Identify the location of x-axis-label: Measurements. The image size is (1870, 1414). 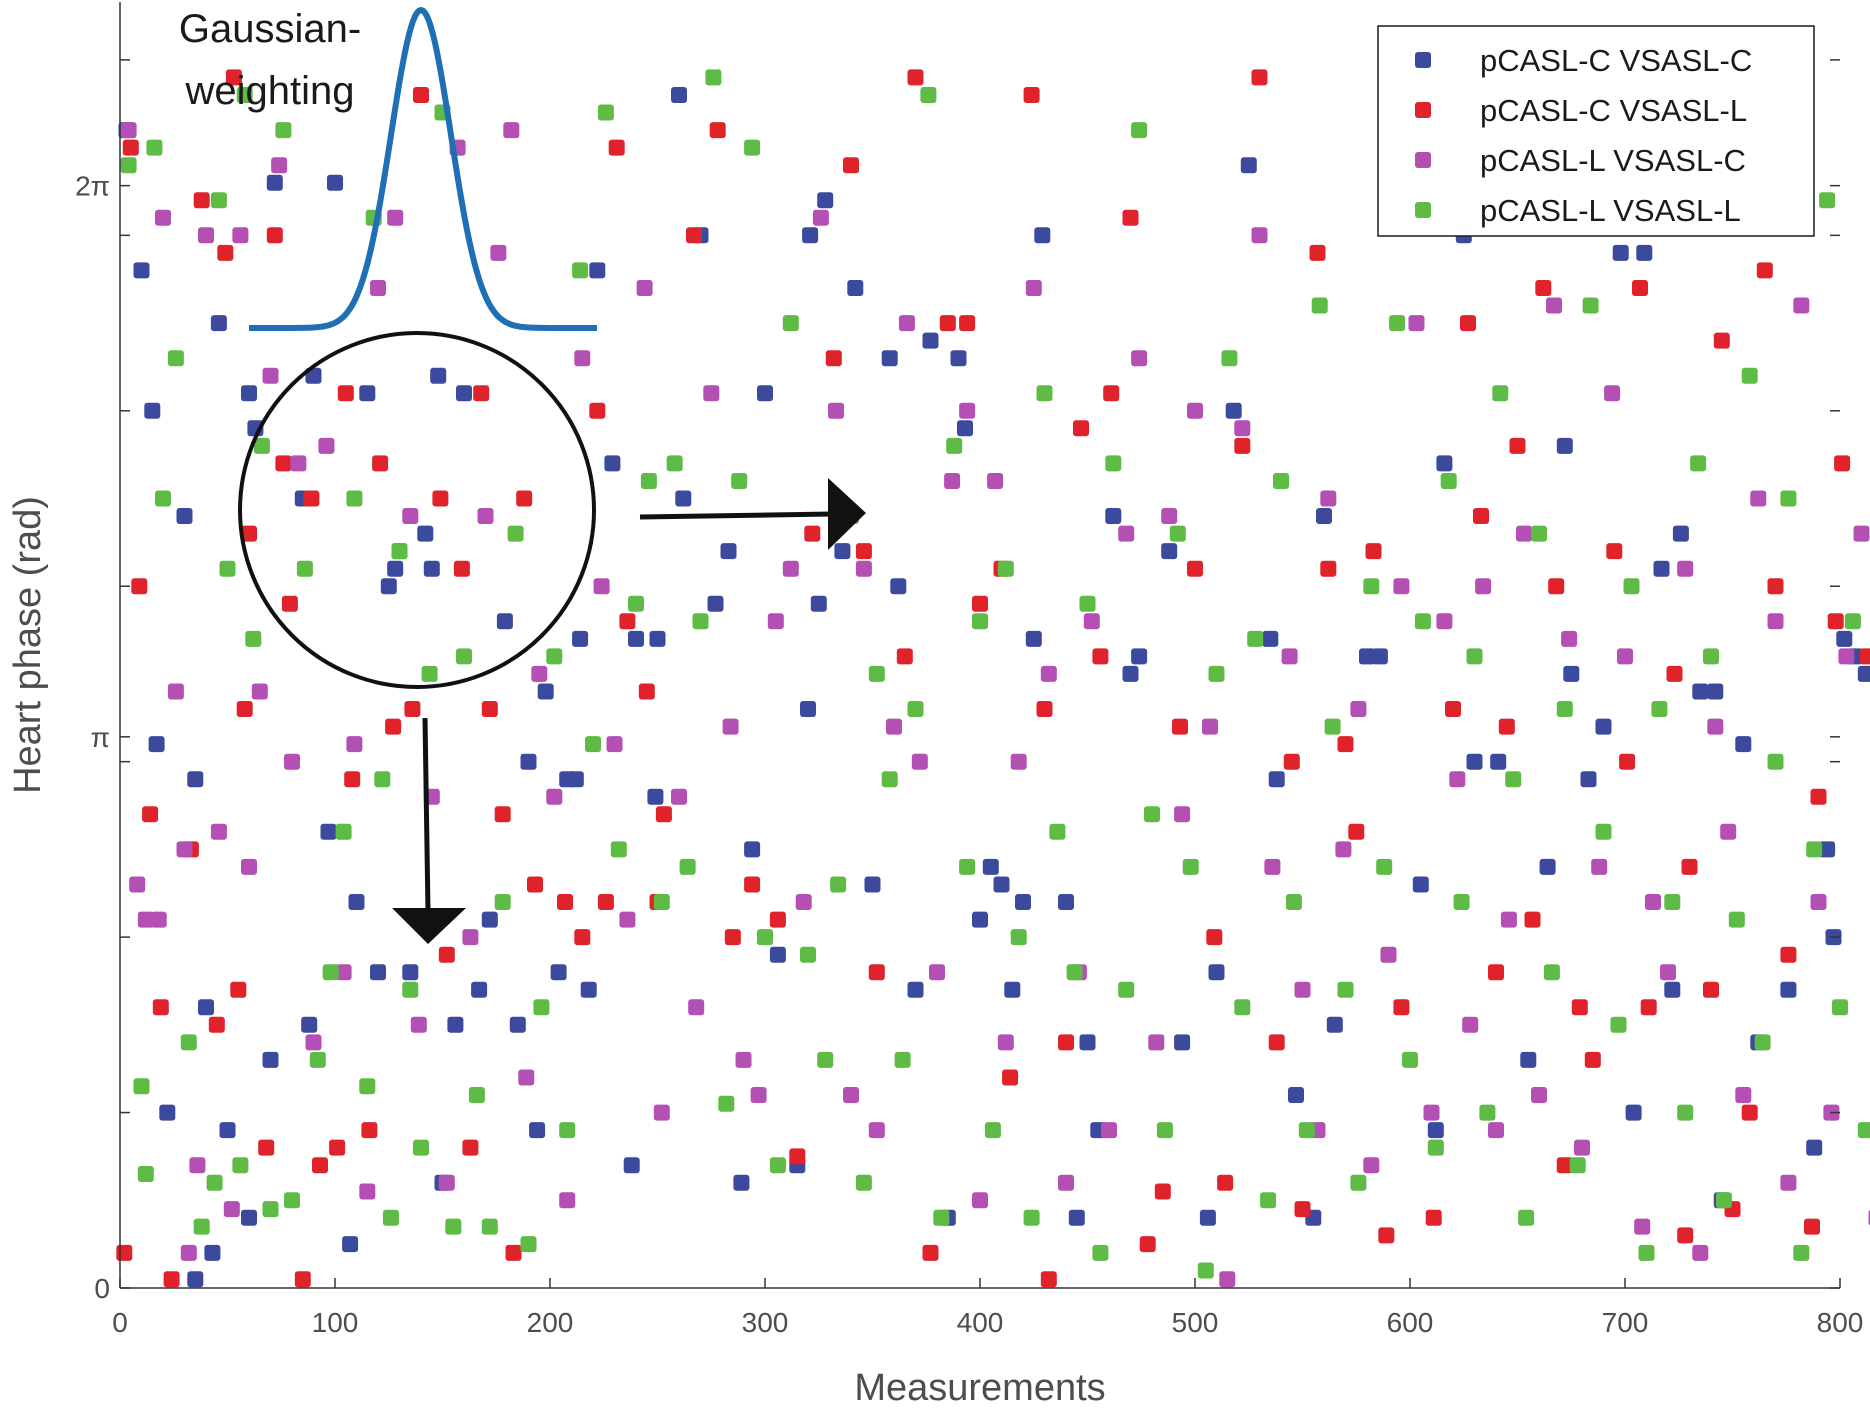
(979, 1388).